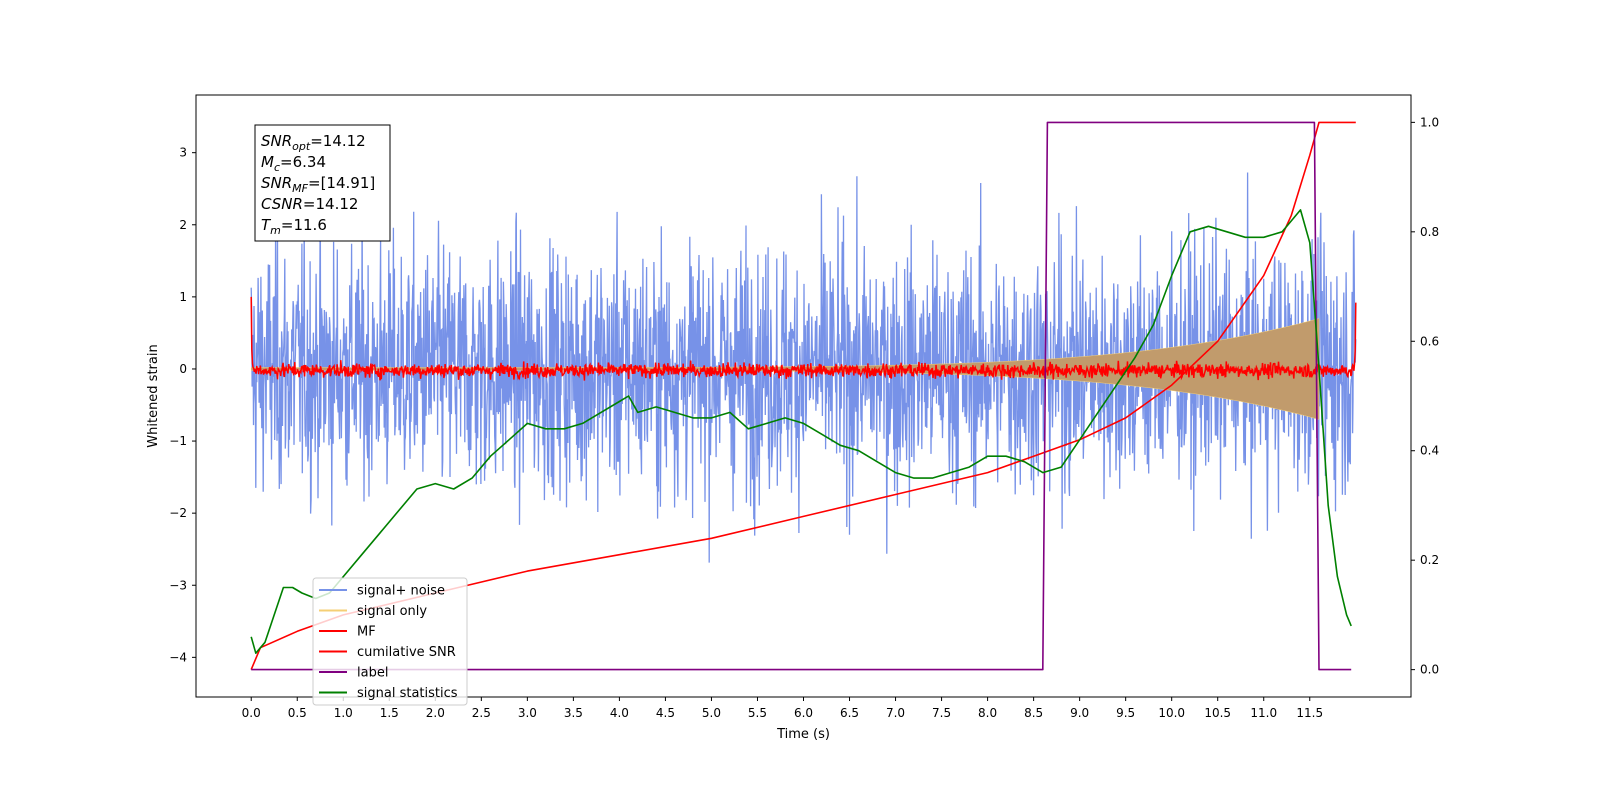 The height and width of the screenshot is (800, 1600). I want to click on y-right-tick-label: 0.2, so click(1429, 560).